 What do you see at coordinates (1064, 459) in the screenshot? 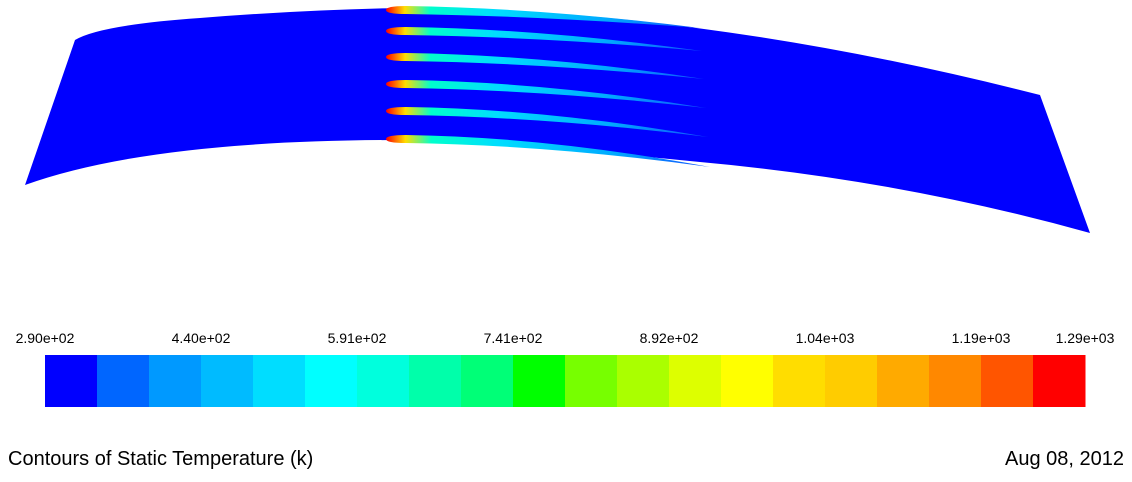
I see `plot-date: Aug 08, 2012` at bounding box center [1064, 459].